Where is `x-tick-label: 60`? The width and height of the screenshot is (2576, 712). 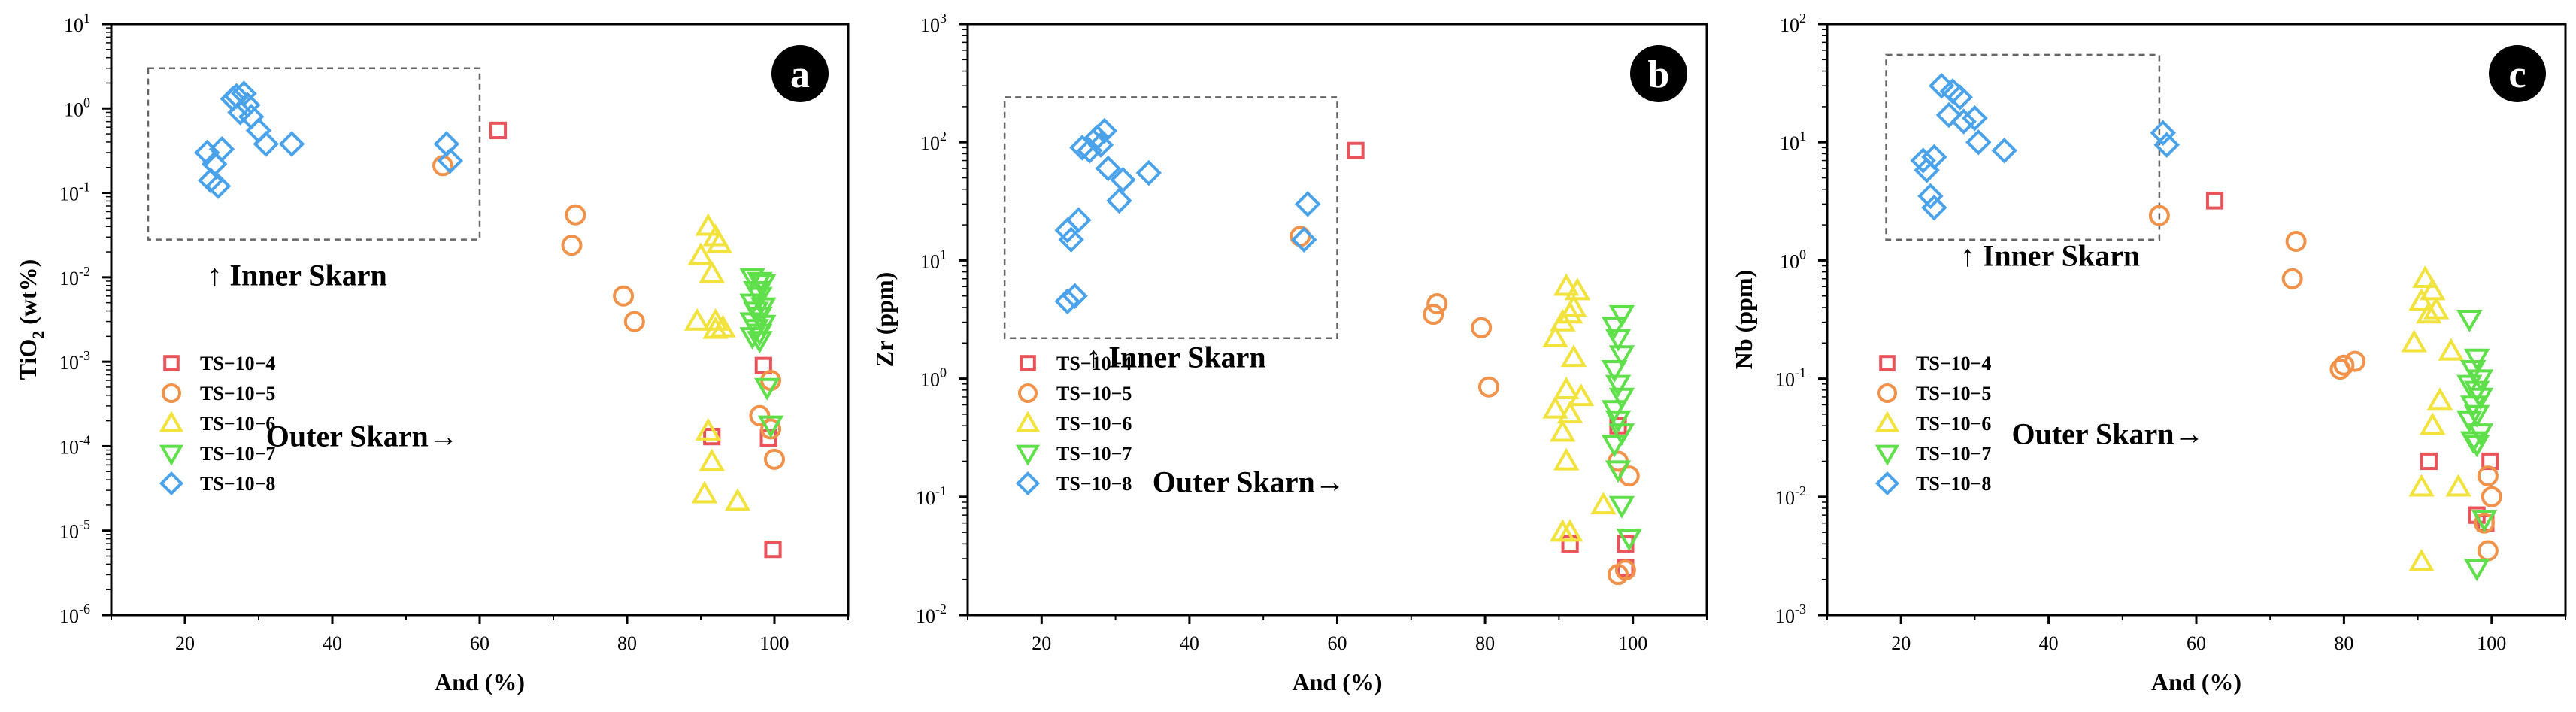 x-tick-label: 60 is located at coordinates (2196, 643).